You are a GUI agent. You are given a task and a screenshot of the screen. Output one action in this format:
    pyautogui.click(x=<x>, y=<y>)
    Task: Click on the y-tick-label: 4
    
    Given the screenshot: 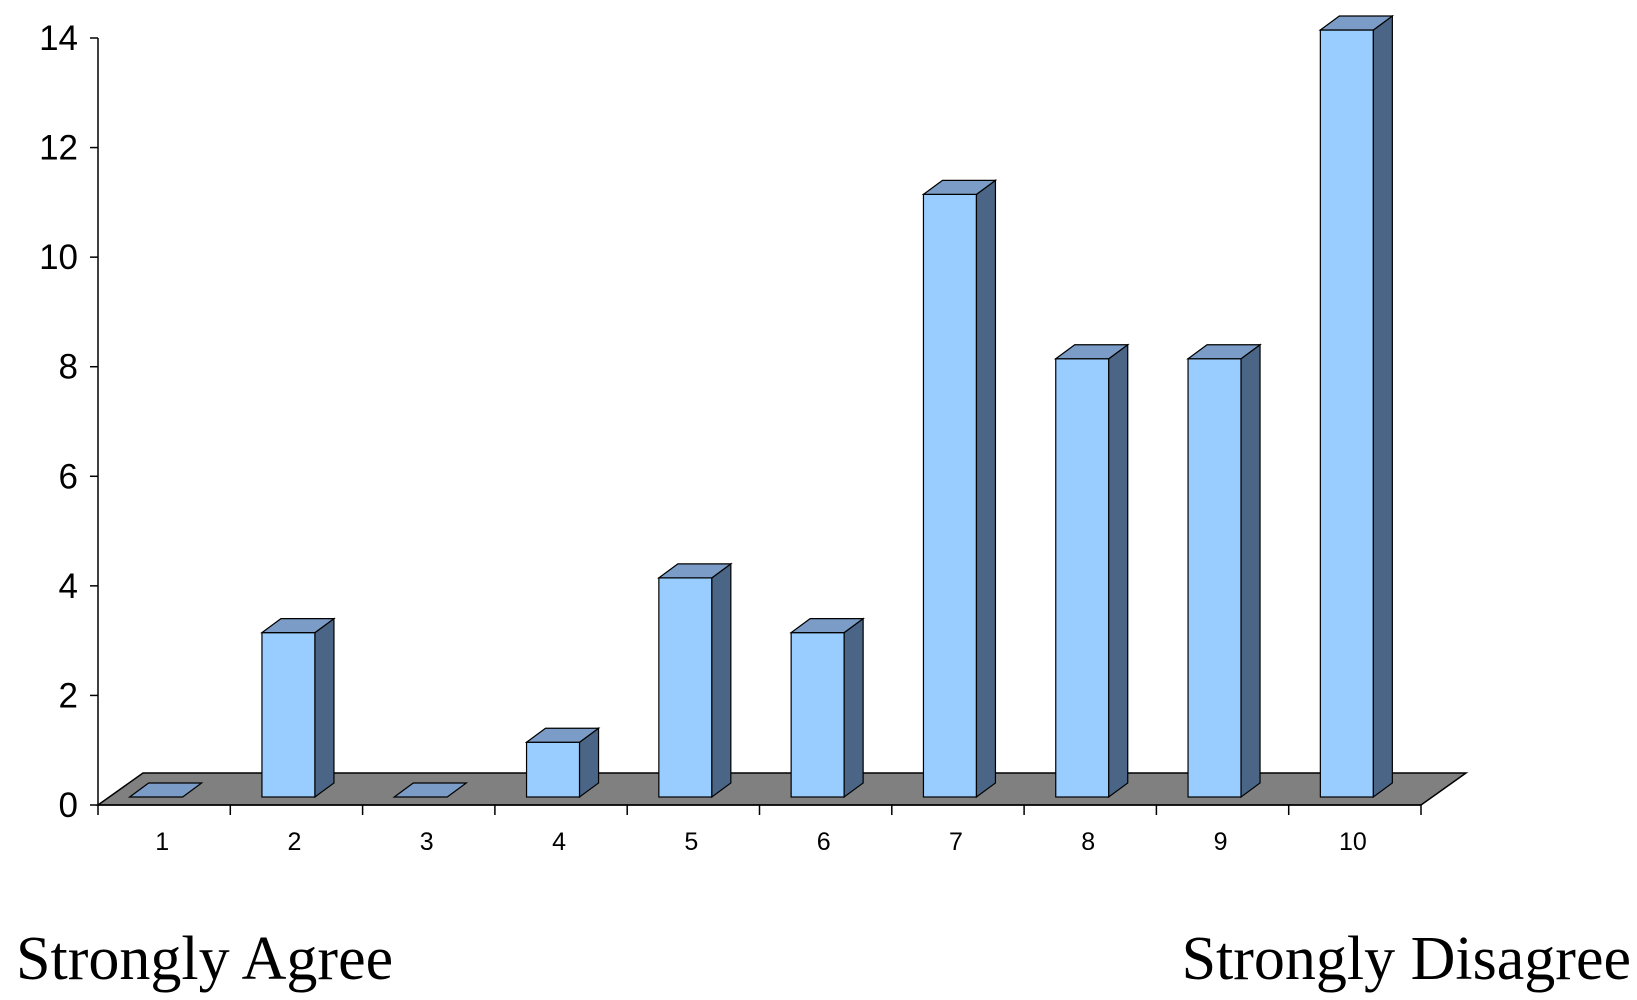 What is the action you would take?
    pyautogui.click(x=68, y=586)
    